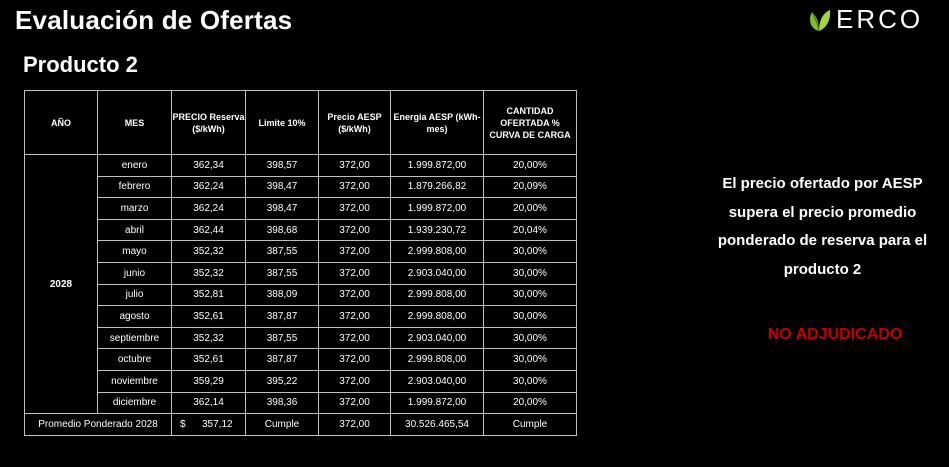  What do you see at coordinates (530, 187) in the screenshot?
I see `pct-cell: 20,09%` at bounding box center [530, 187].